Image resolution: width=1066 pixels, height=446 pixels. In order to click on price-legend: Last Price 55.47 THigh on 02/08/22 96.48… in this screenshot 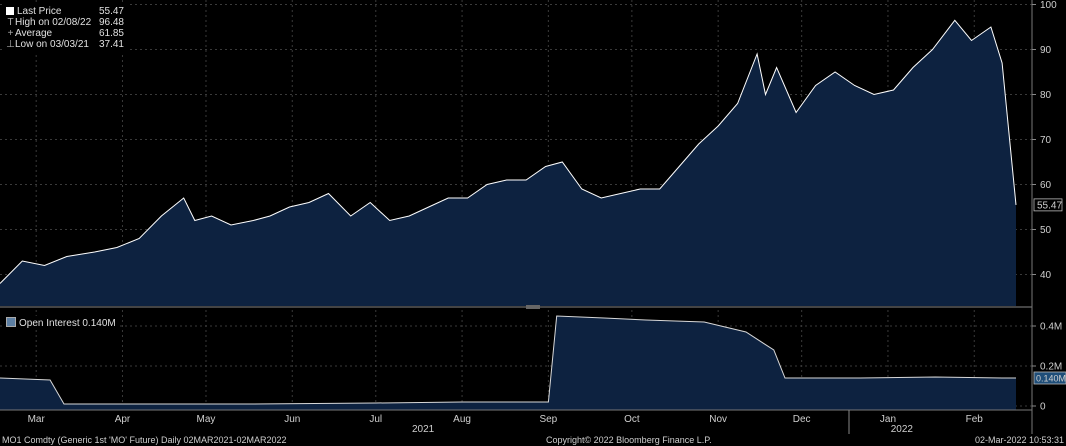, I will do `click(65, 28)`.